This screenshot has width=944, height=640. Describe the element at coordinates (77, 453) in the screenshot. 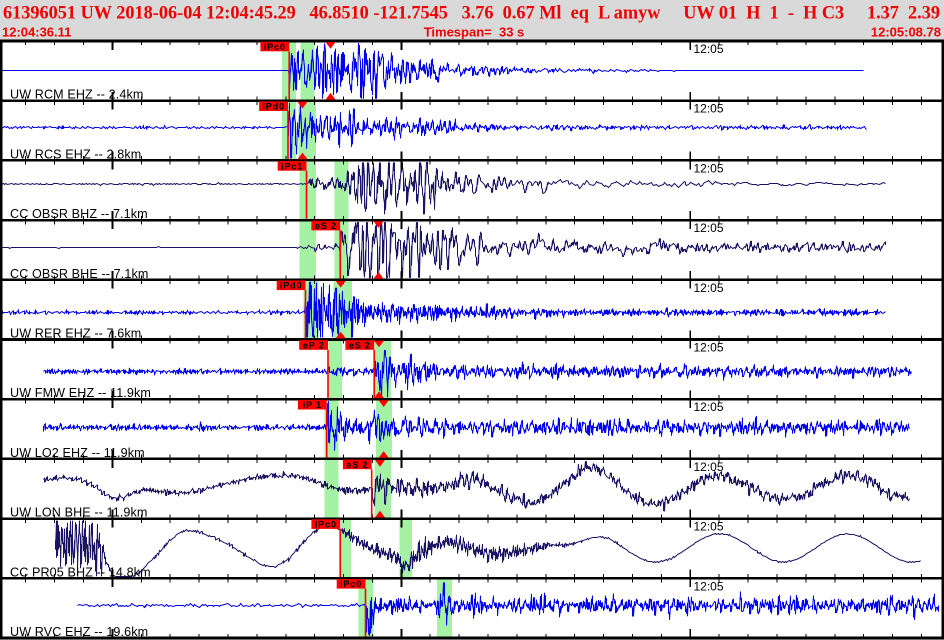

I see `svg-text: UW LO2 EHZ -- 11.9km` at that location.